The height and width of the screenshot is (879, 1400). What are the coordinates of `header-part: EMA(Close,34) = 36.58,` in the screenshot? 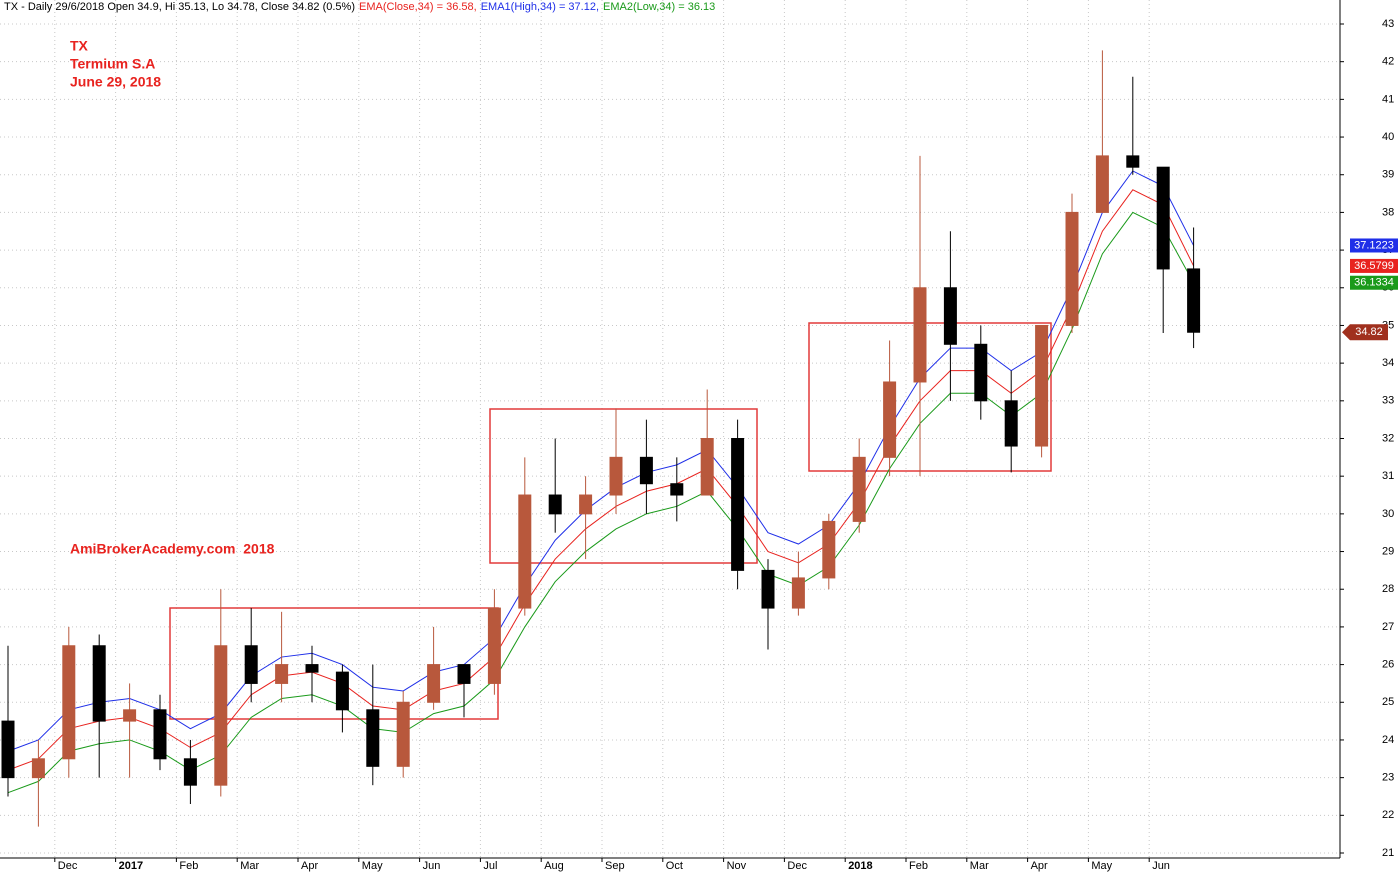 It's located at (418, 7).